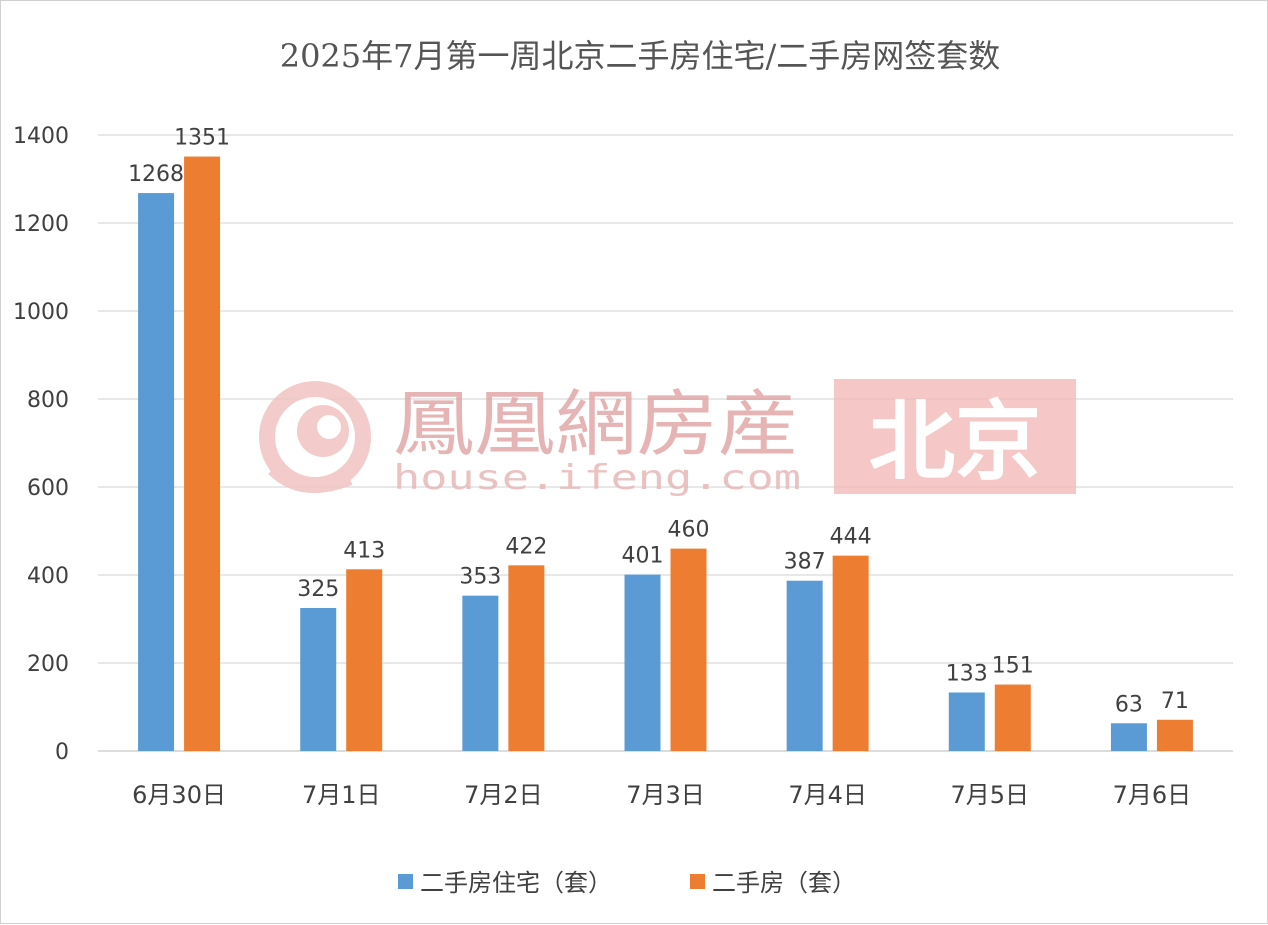 This screenshot has width=1268, height=925. What do you see at coordinates (516, 883) in the screenshot?
I see `legend-label: 二手房住宅（套）` at bounding box center [516, 883].